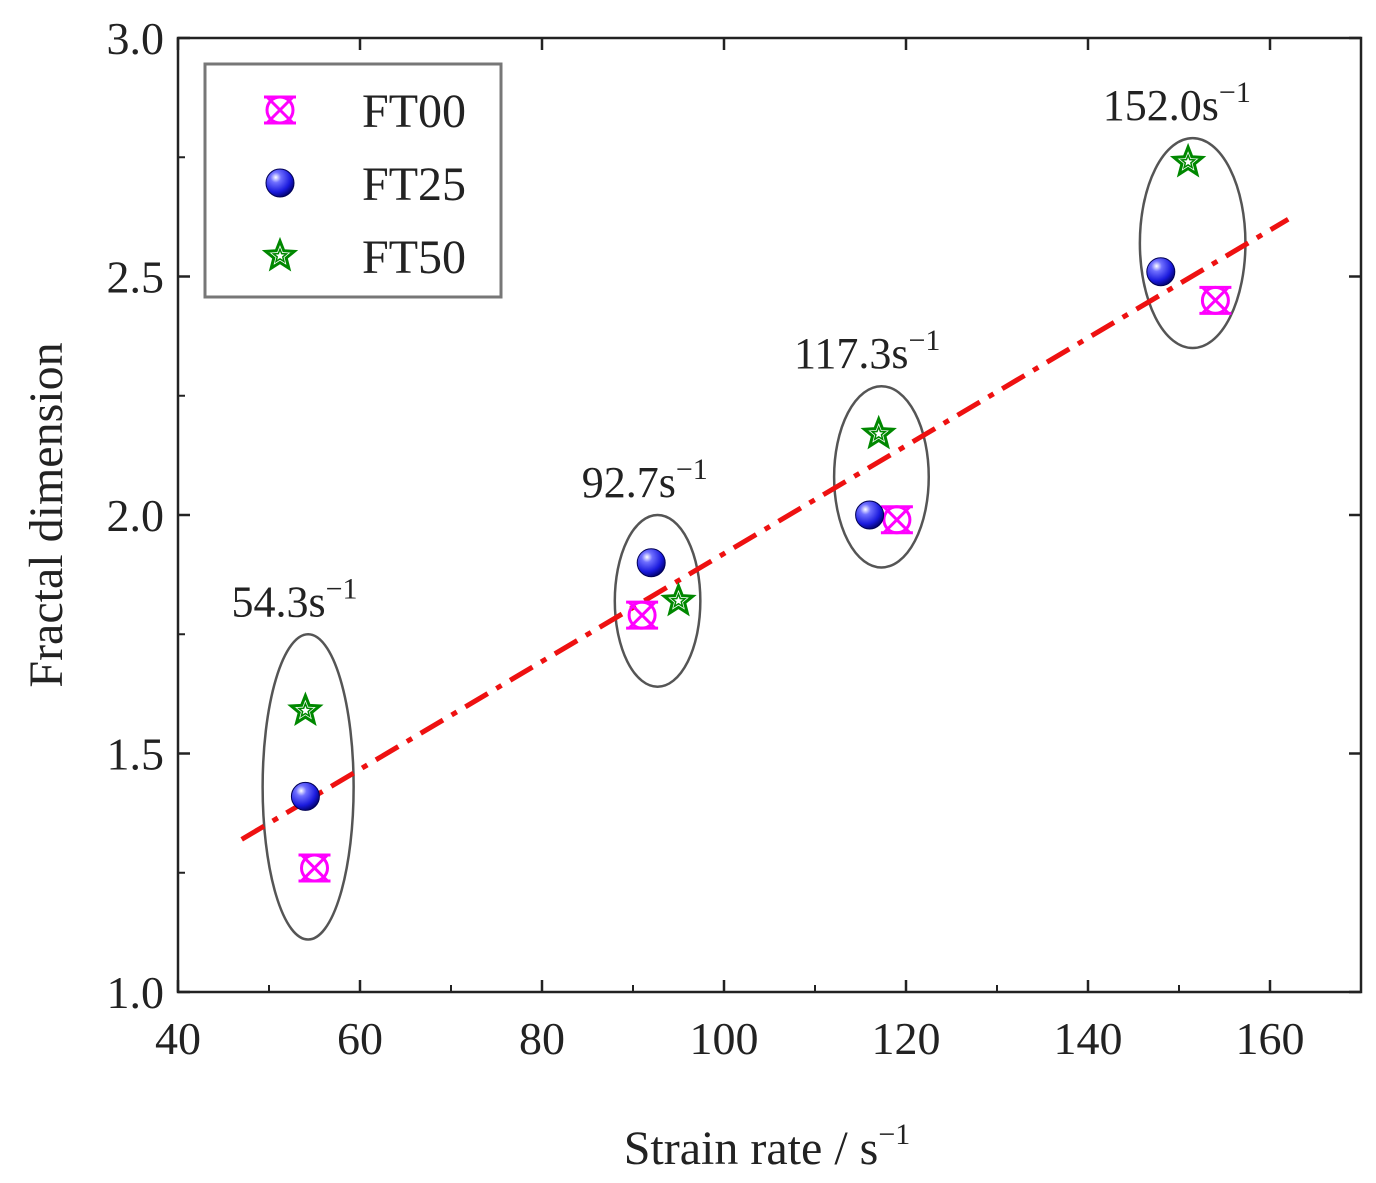  What do you see at coordinates (136, 754) in the screenshot?
I see `y-tick-label: 1.5` at bounding box center [136, 754].